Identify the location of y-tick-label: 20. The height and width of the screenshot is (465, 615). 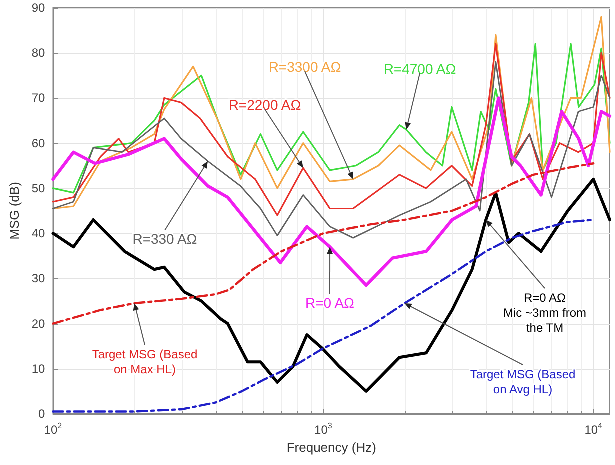
(39, 323).